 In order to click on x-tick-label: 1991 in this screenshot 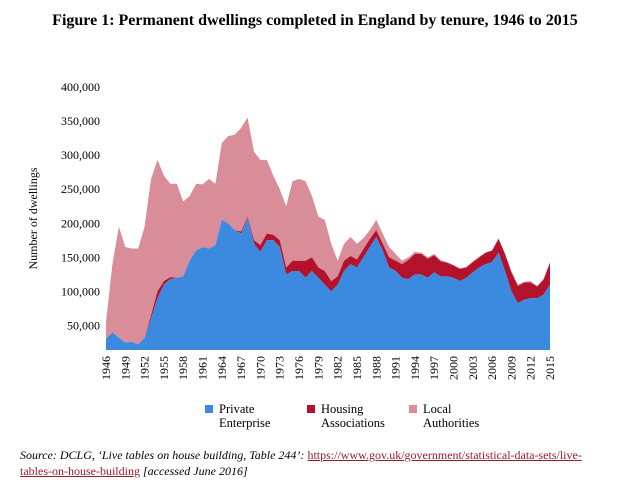, I will do `click(396, 368)`.